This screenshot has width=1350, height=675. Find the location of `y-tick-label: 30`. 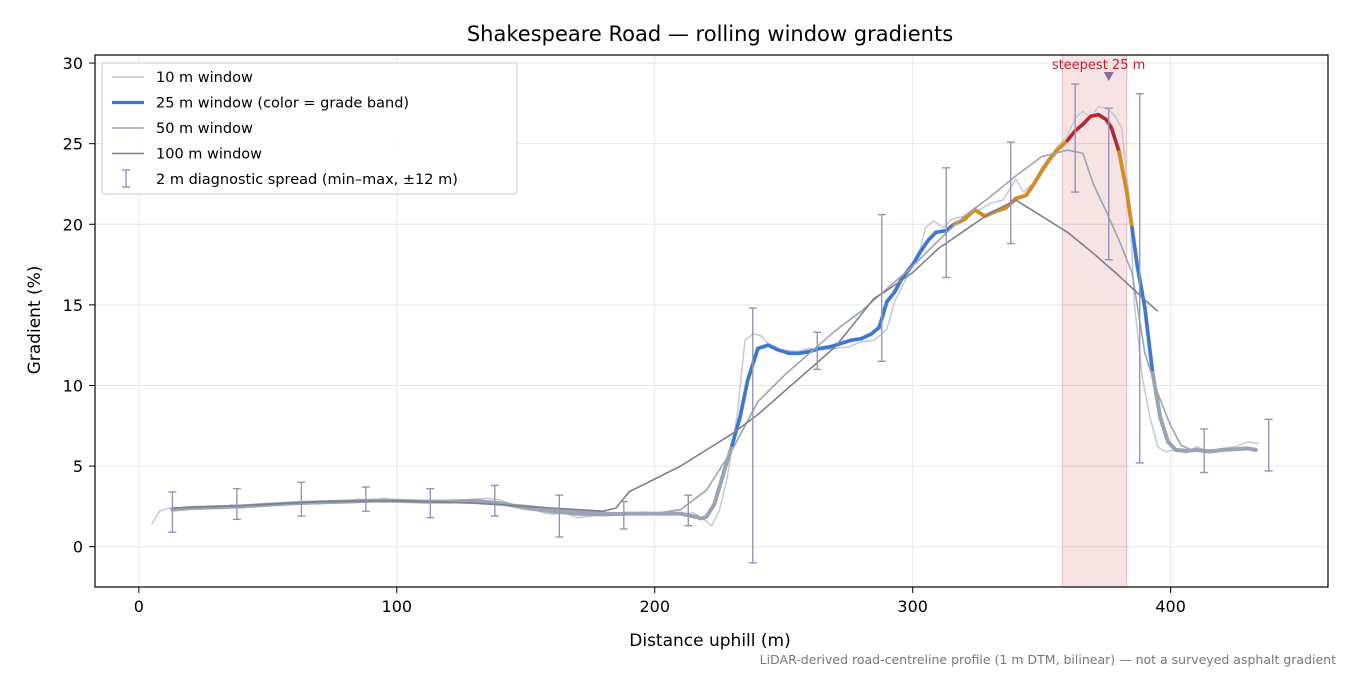

y-tick-label: 30 is located at coordinates (73, 63).